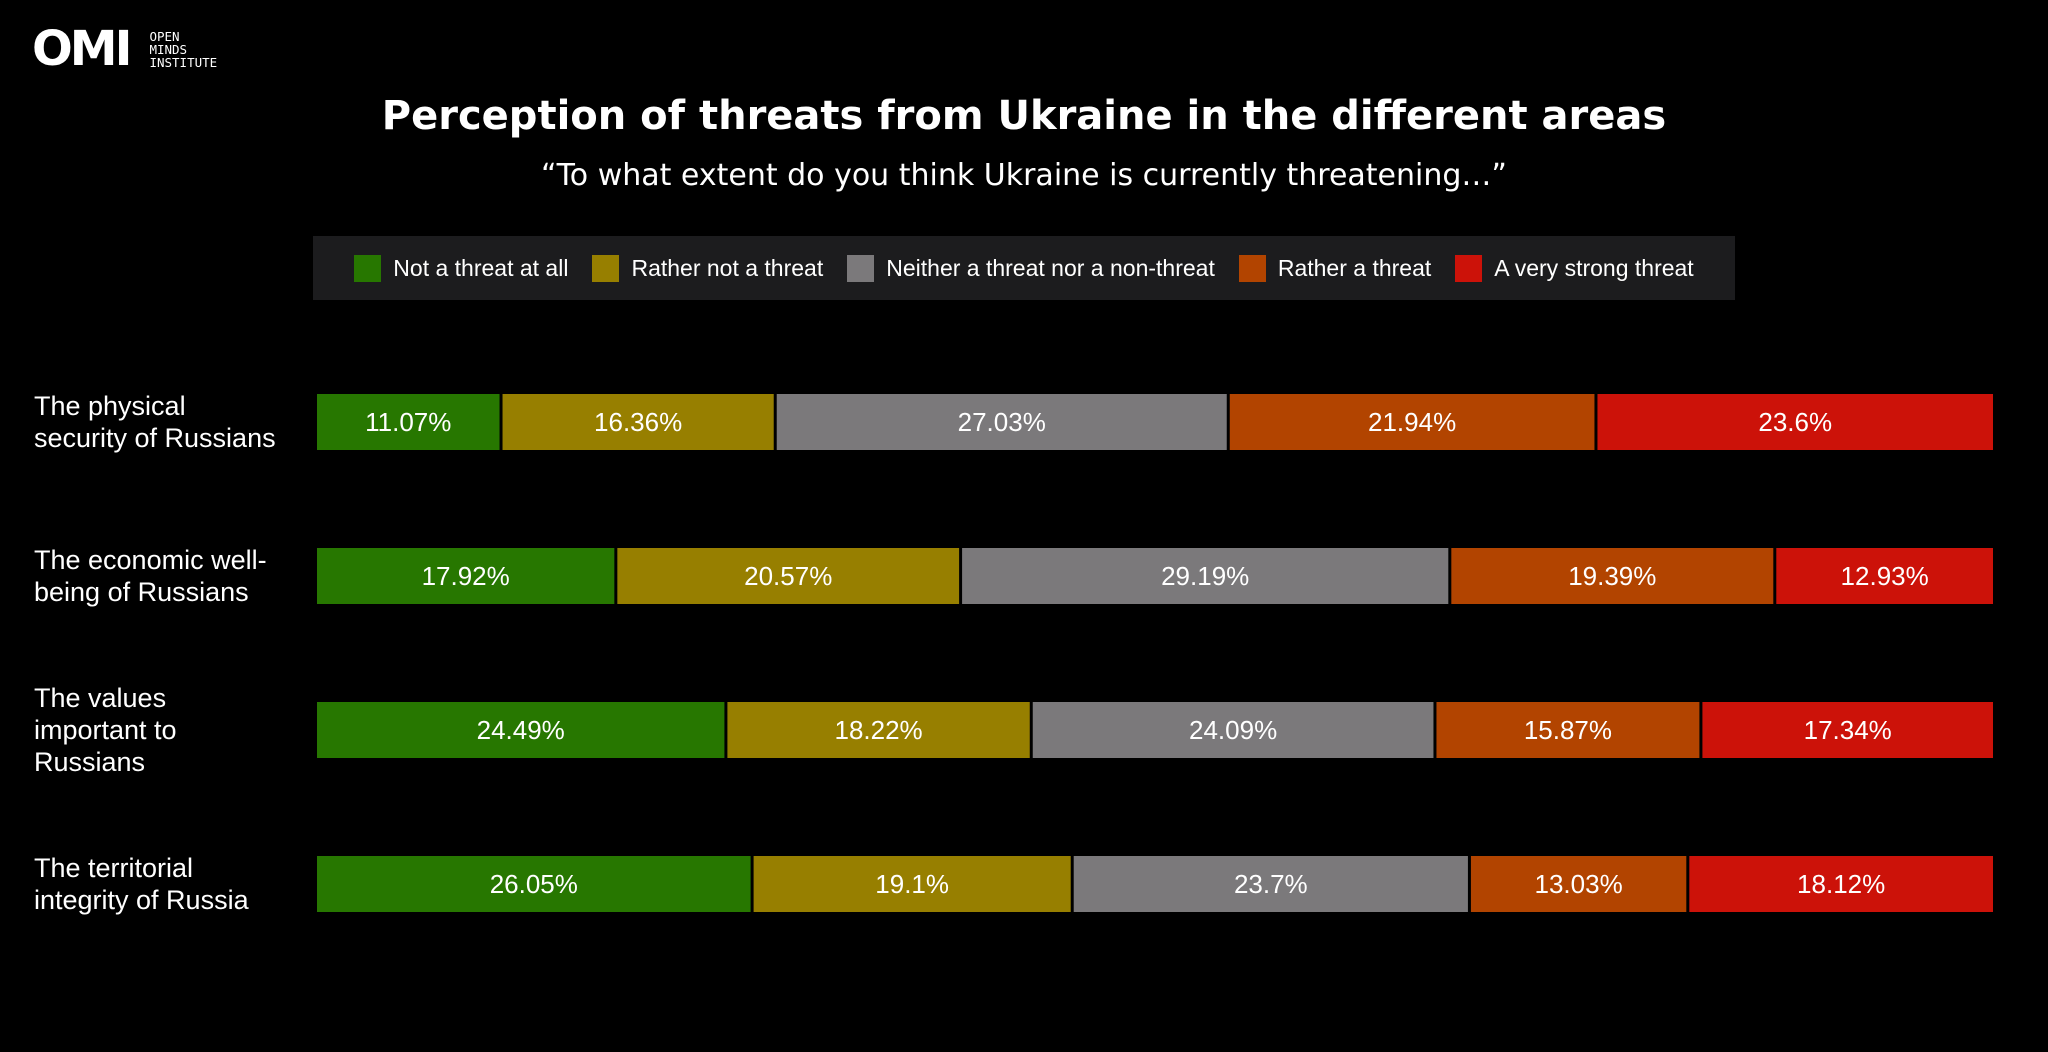 Image resolution: width=2048 pixels, height=1052 pixels. I want to click on data-label: 29.19%, so click(1205, 576).